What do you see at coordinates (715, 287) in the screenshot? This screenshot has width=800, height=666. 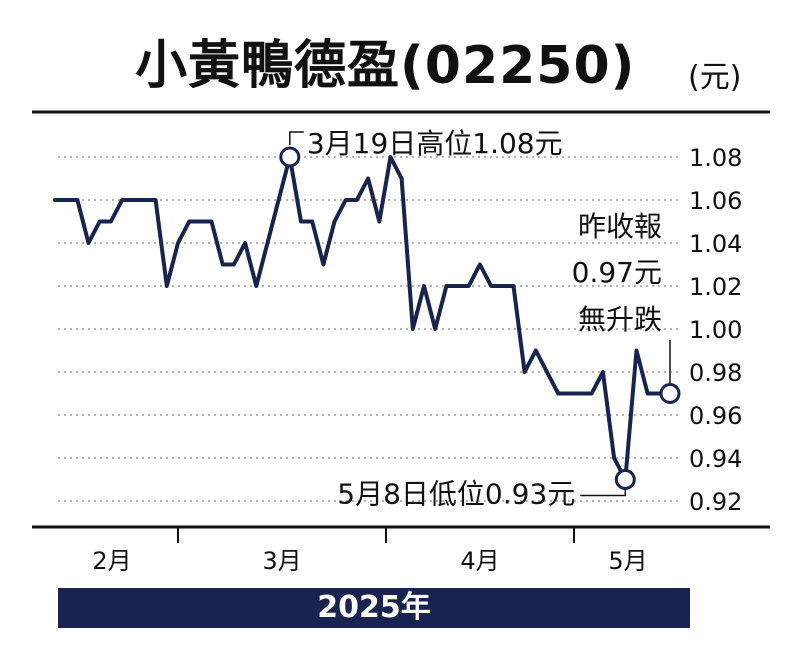 I see `y-tick-label: 1.02` at bounding box center [715, 287].